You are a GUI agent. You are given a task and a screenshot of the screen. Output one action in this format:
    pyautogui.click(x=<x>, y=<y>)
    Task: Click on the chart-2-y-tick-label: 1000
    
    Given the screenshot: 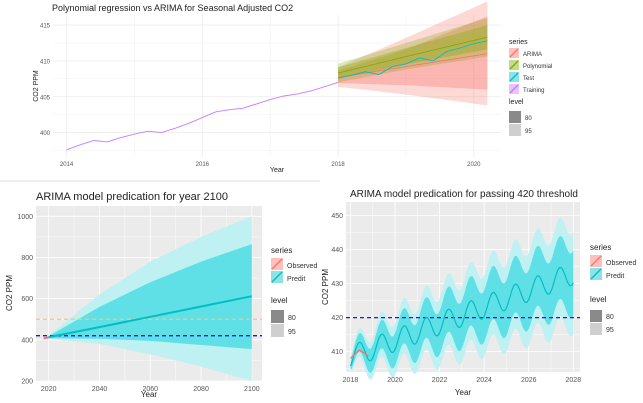 What is the action you would take?
    pyautogui.click(x=25, y=217)
    